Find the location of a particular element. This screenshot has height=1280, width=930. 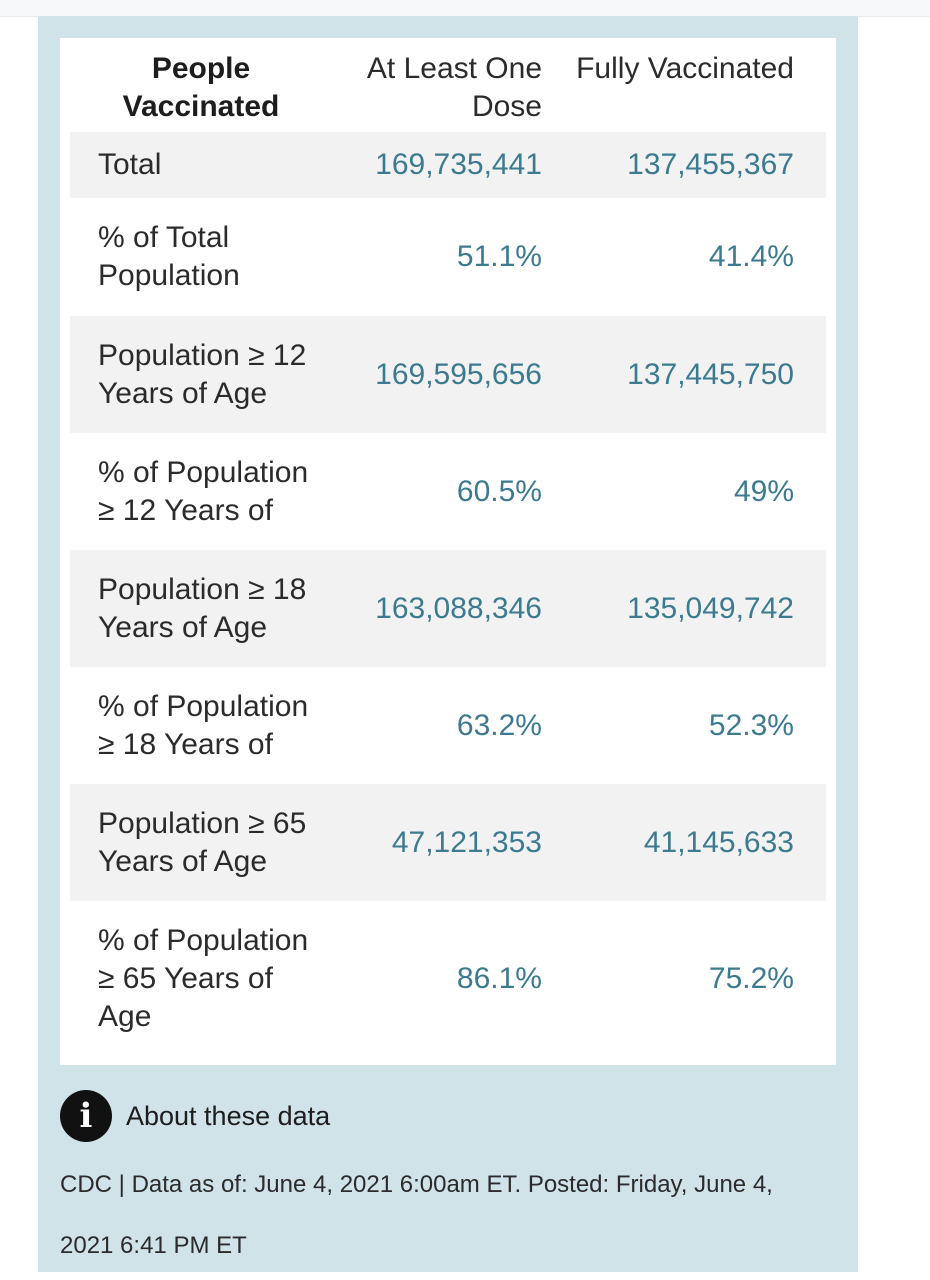

one-dose-value: 63.2% is located at coordinates (499, 725).